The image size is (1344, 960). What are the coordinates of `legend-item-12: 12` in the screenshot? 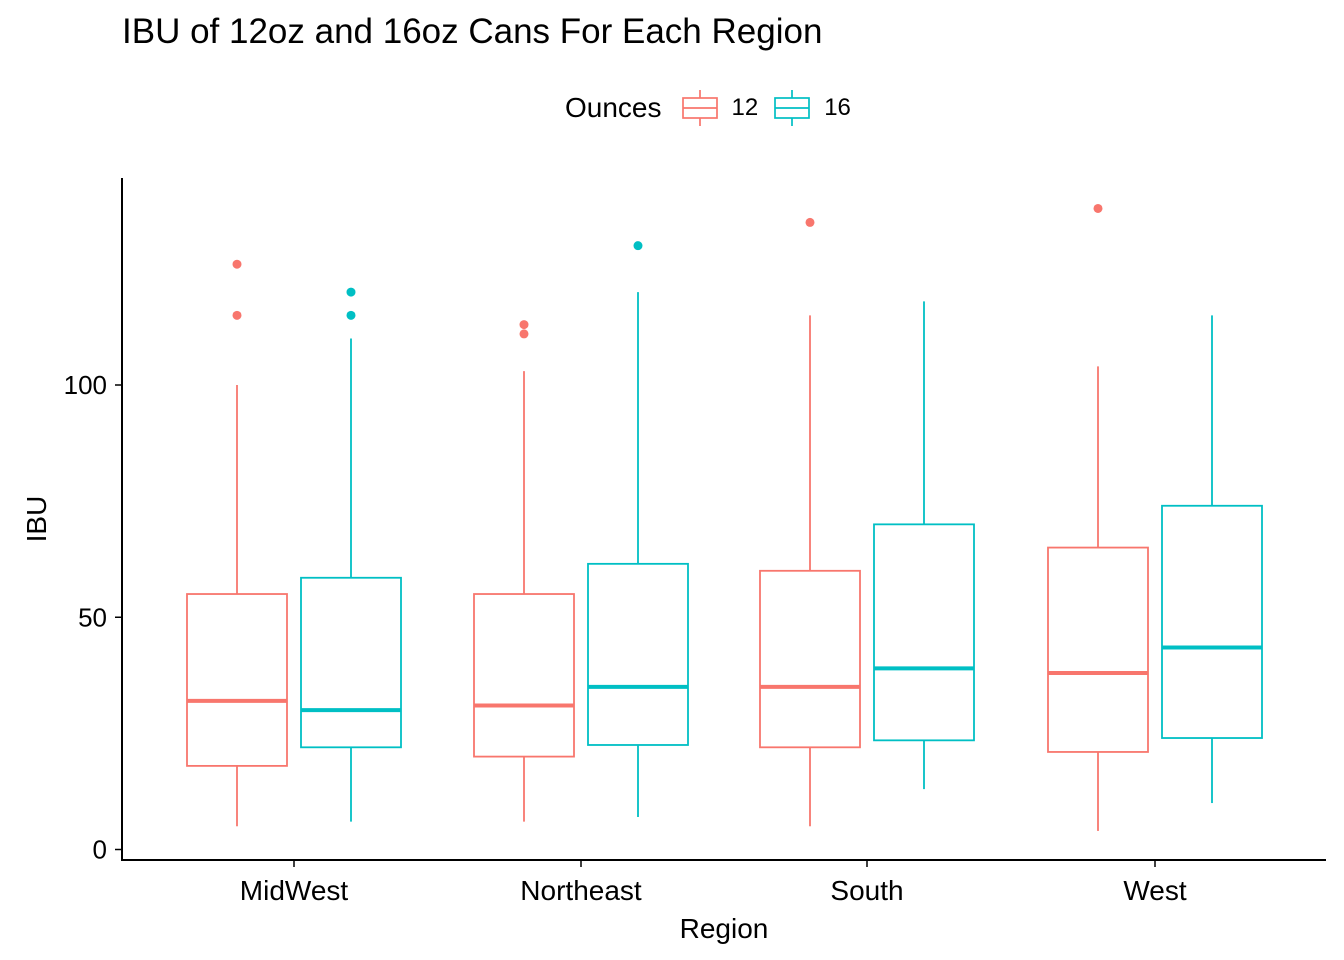 It's located at (719, 108).